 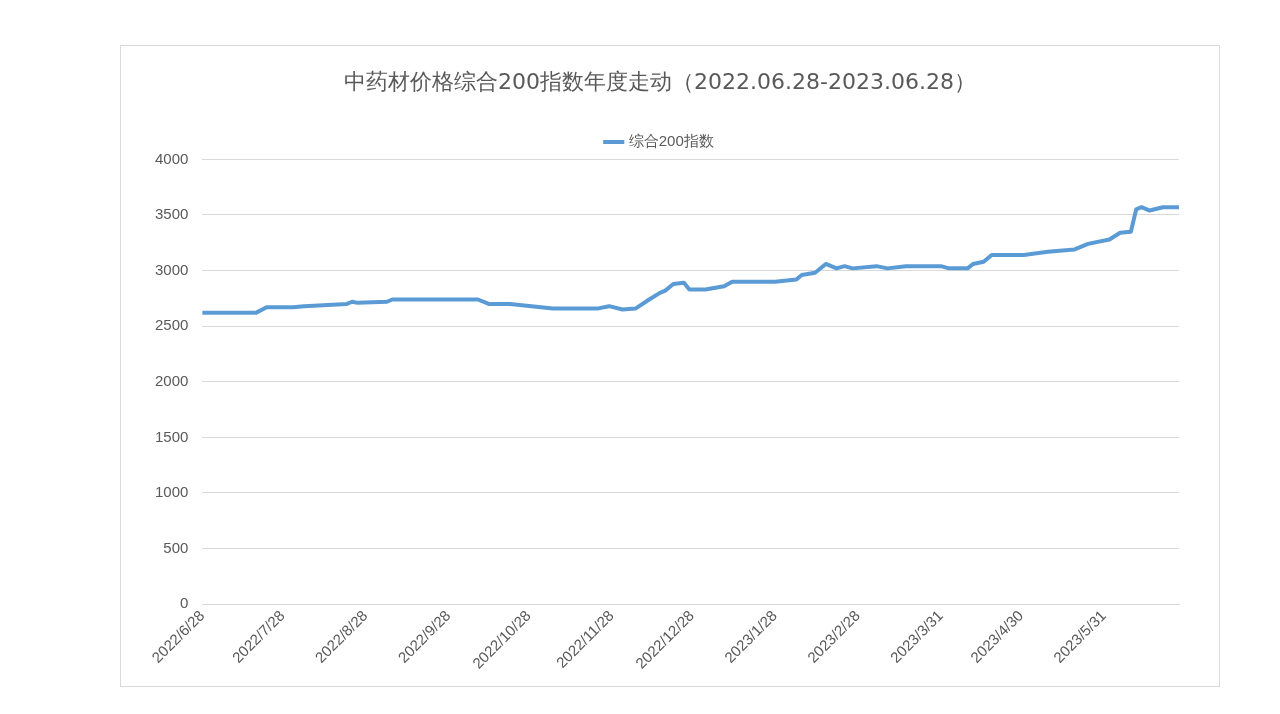 I want to click on y-tick-label: 3000, so click(x=171, y=269).